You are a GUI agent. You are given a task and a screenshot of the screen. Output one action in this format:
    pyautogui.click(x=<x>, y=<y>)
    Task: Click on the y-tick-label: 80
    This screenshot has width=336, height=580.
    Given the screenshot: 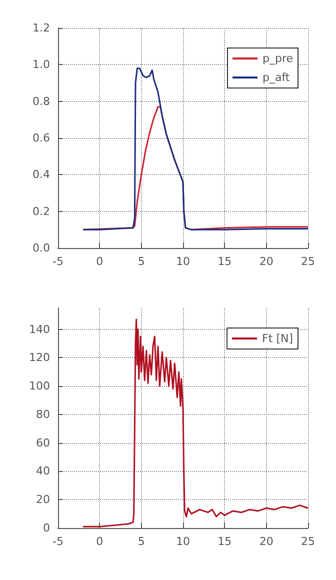 What is the action you would take?
    pyautogui.click(x=43, y=414)
    